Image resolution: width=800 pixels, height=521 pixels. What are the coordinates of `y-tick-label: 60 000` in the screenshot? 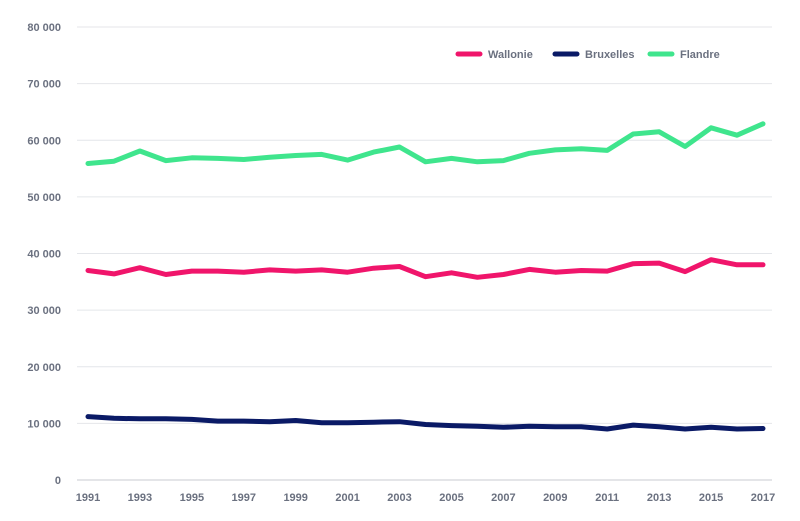 It's located at (44, 141).